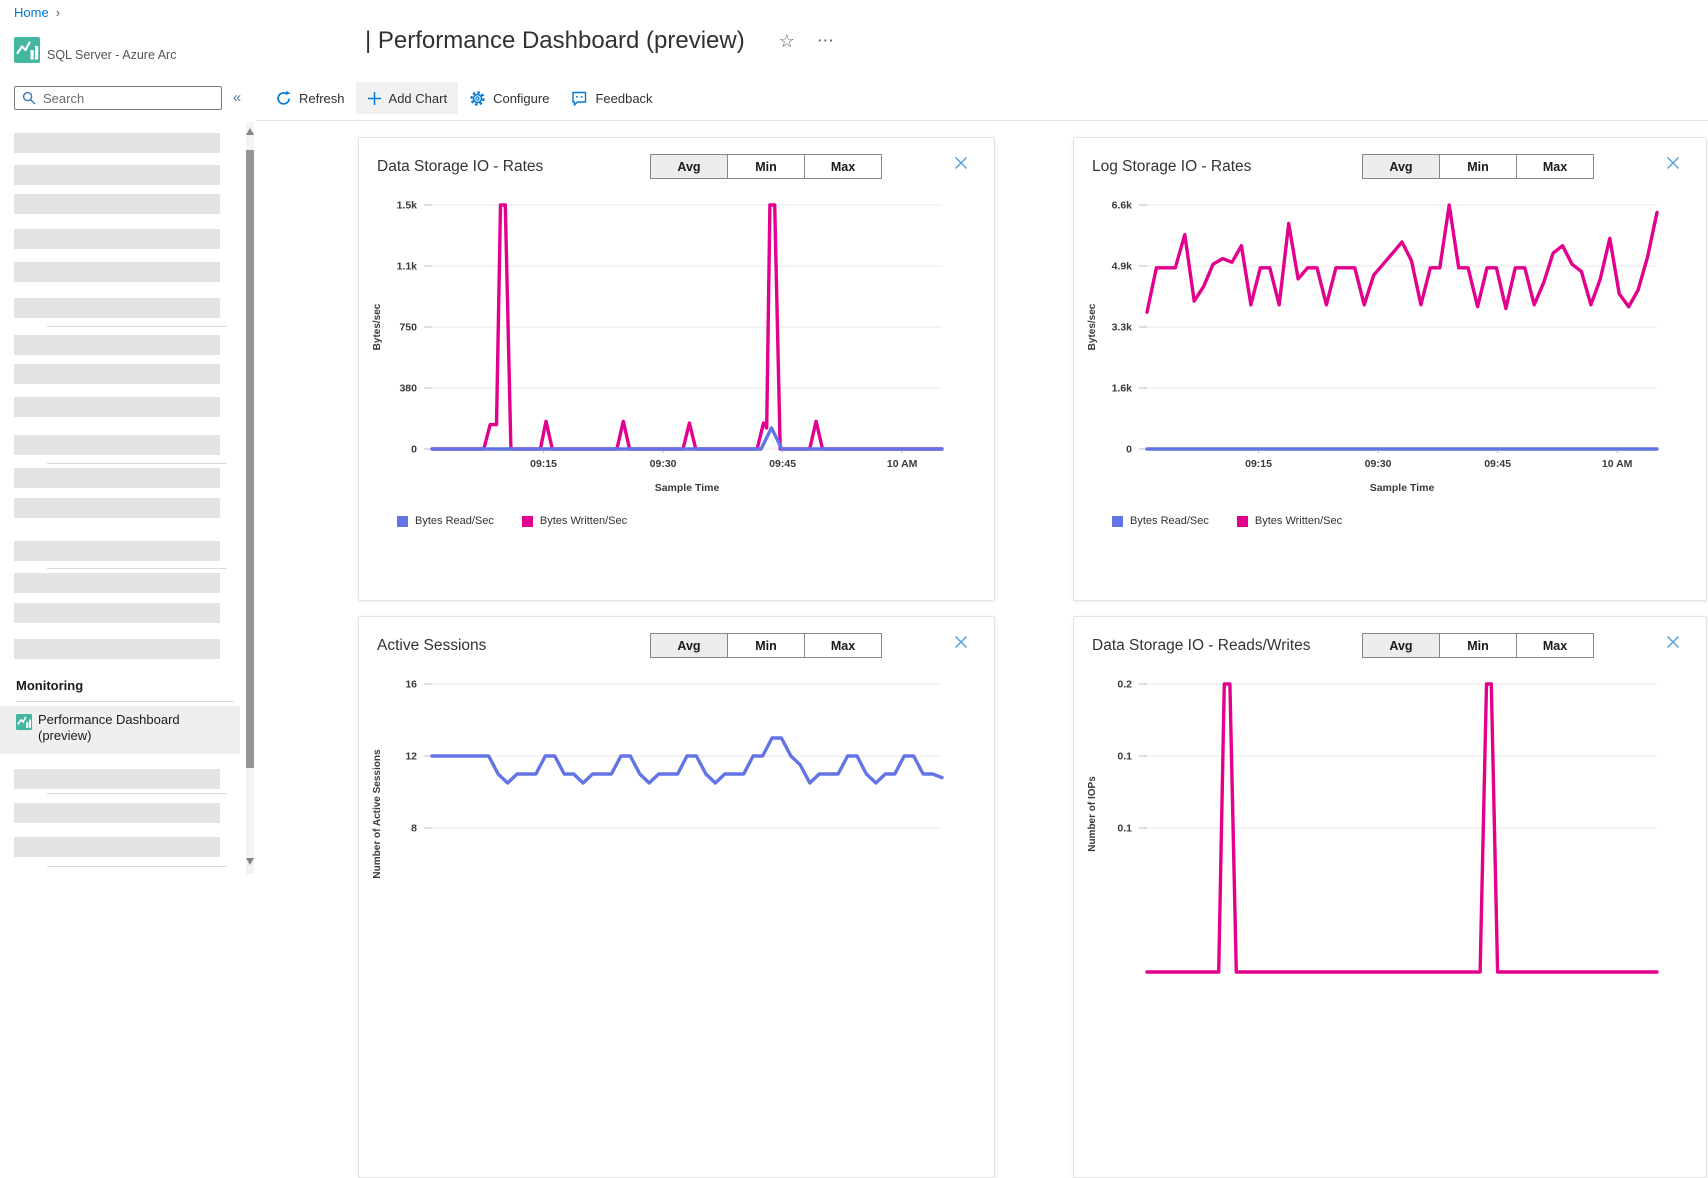 The height and width of the screenshot is (1178, 1708). I want to click on toolbar-divider, so click(982, 120).